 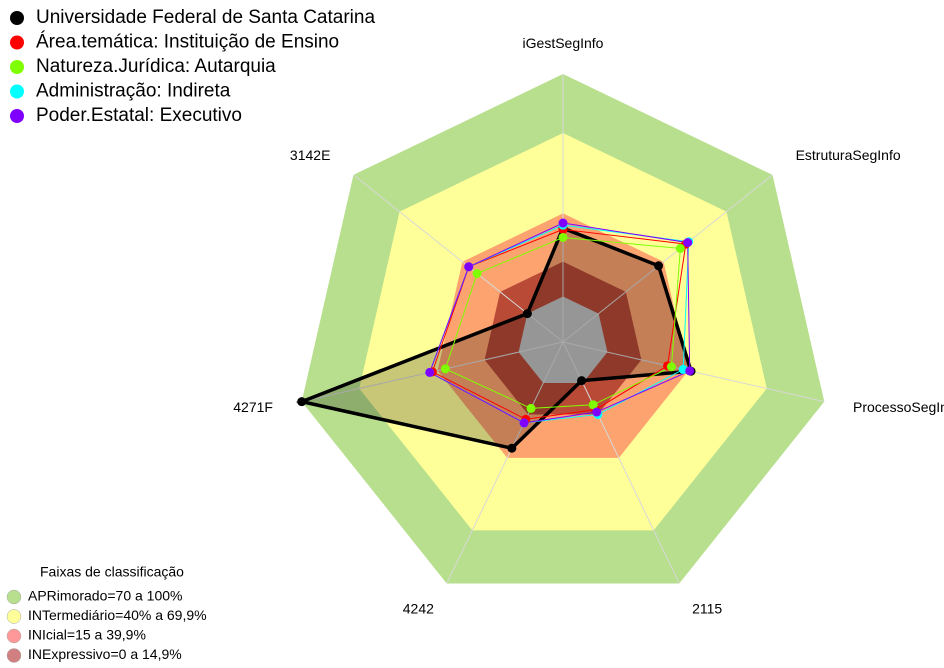 What do you see at coordinates (848, 155) in the screenshot?
I see `axis-label: EstruturaSegInfo` at bounding box center [848, 155].